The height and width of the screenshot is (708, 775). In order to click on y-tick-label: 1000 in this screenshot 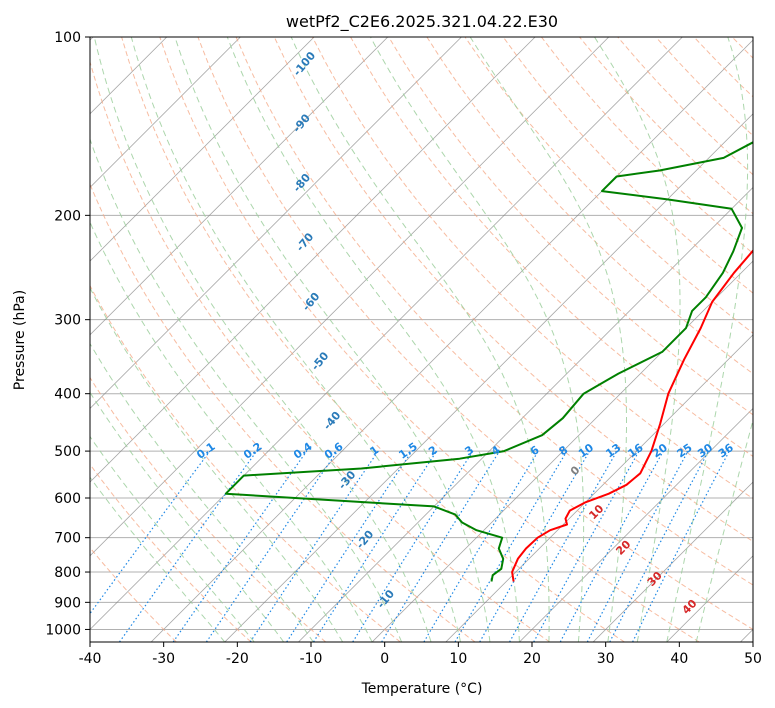, I will do `click(63, 630)`.